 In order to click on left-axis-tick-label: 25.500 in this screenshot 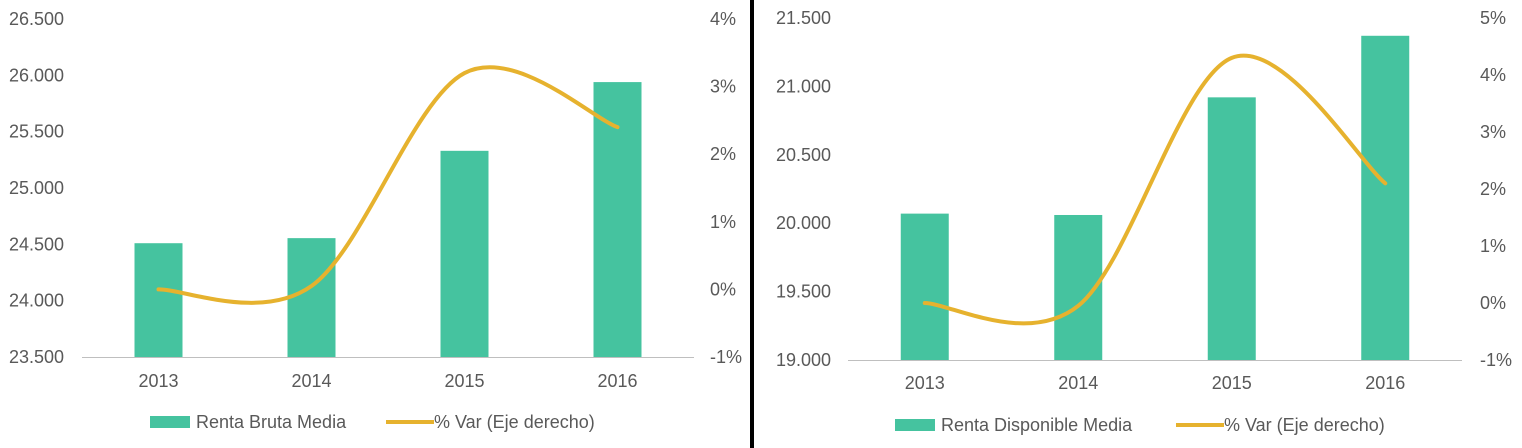, I will do `click(36, 132)`.